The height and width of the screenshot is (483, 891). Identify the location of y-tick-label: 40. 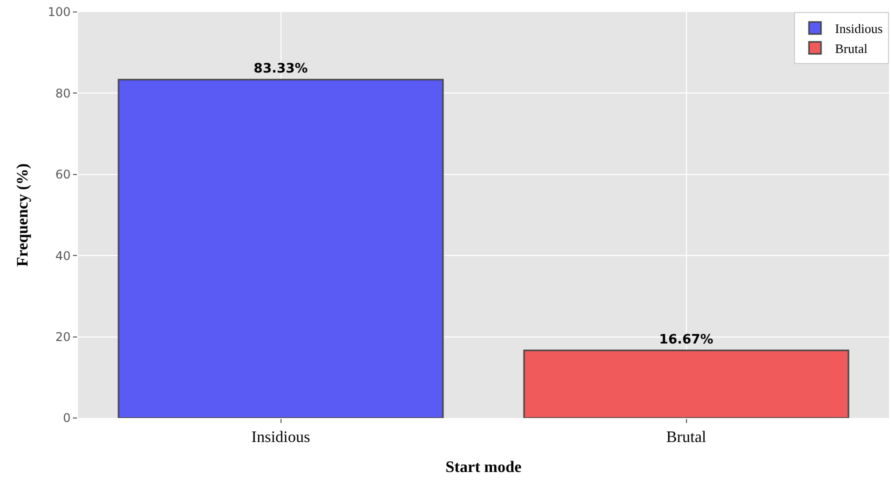
(63, 255).